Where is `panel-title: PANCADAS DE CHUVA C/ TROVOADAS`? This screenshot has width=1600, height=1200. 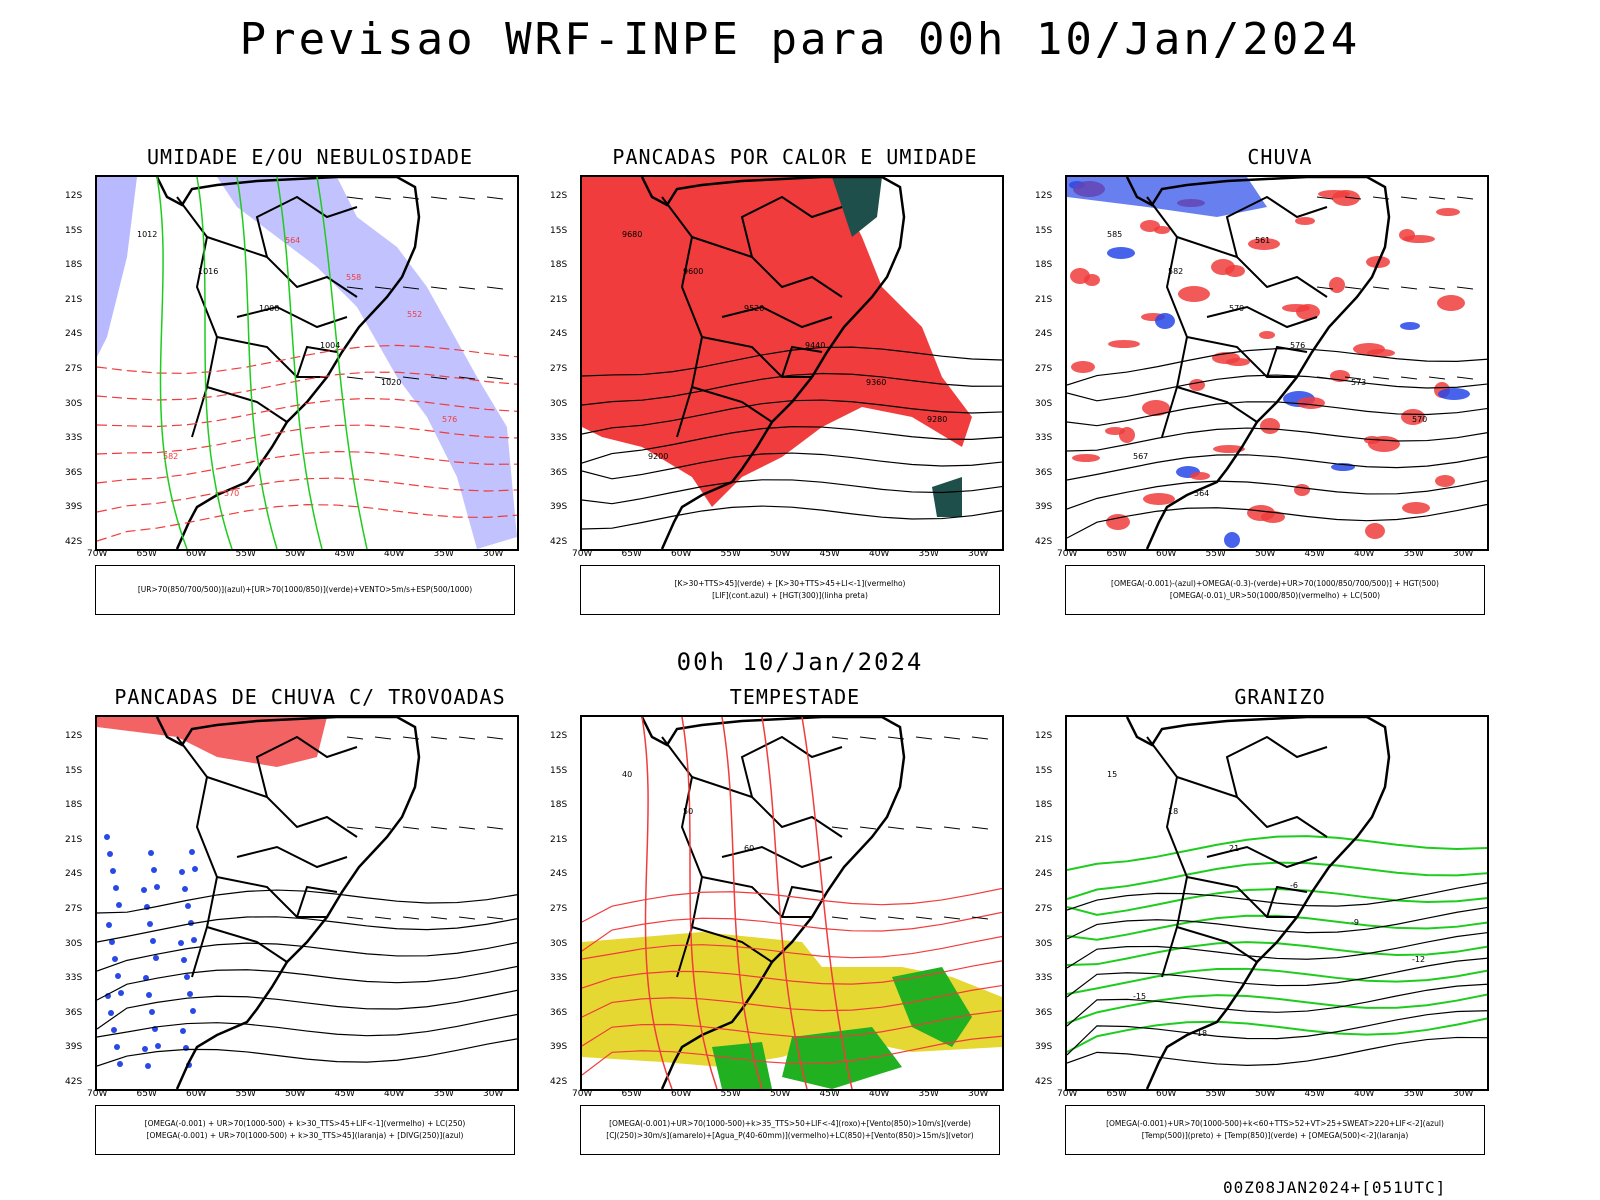 panel-title: PANCADAS DE CHUVA C/ TROVOADAS is located at coordinates (310, 697).